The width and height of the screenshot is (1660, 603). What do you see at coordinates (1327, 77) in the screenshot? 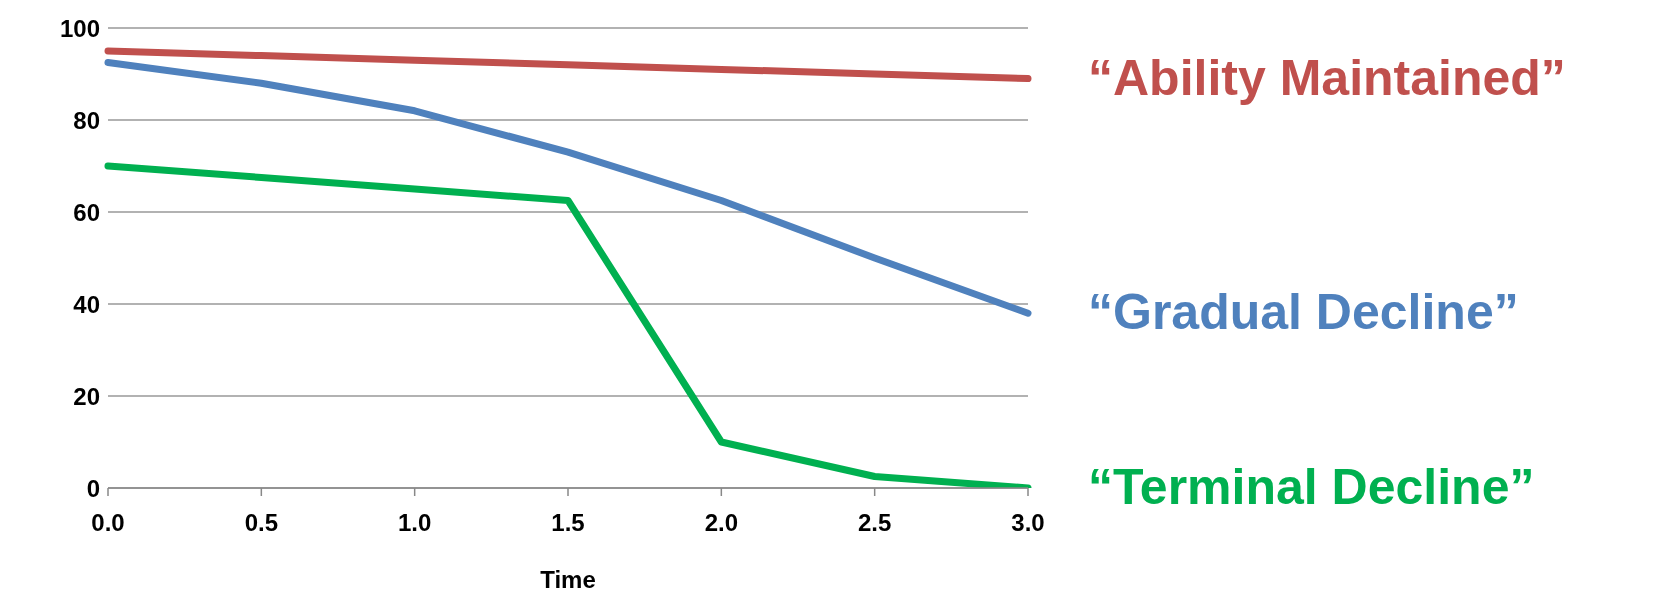
I see `series-label: “Ability Maintained”` at bounding box center [1327, 77].